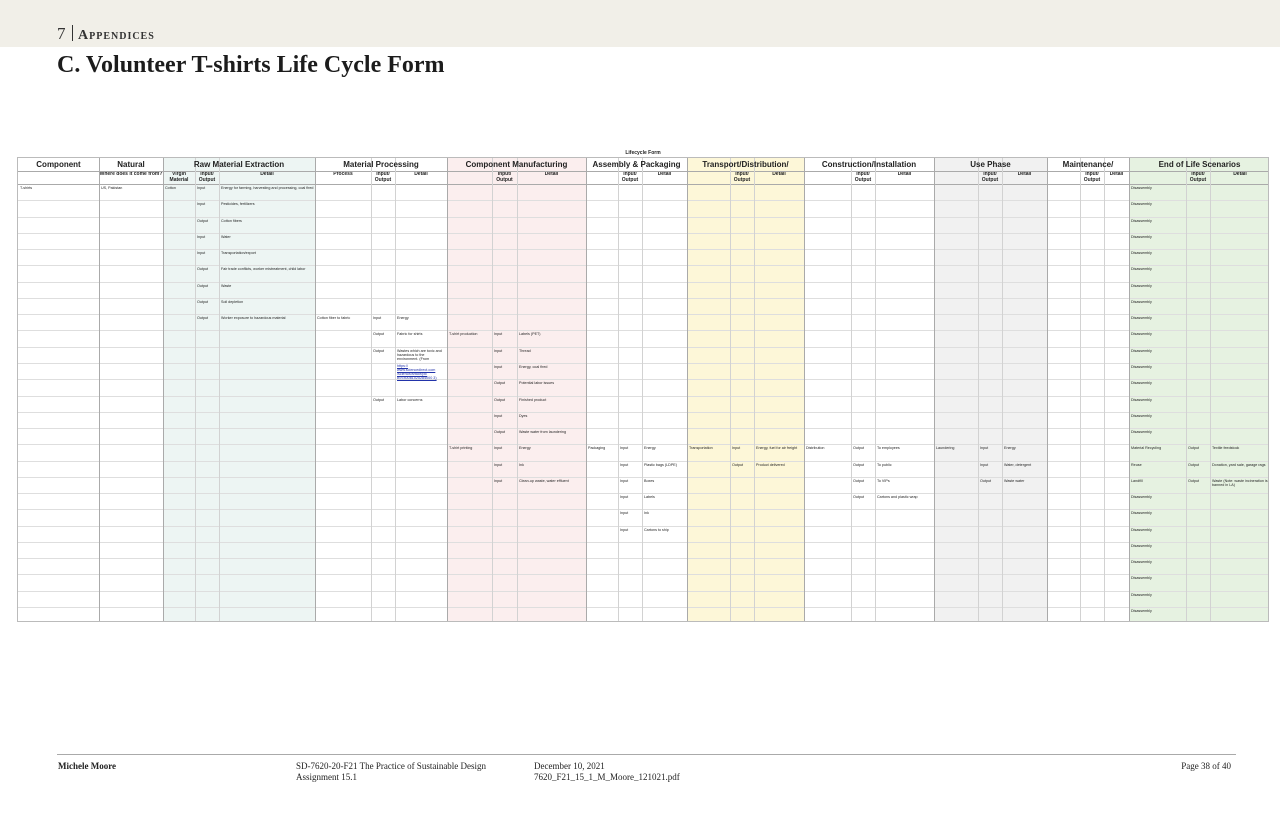 The height and width of the screenshot is (827, 1280). Describe the element at coordinates (58, 164) in the screenshot. I see `group-header: Component` at that location.